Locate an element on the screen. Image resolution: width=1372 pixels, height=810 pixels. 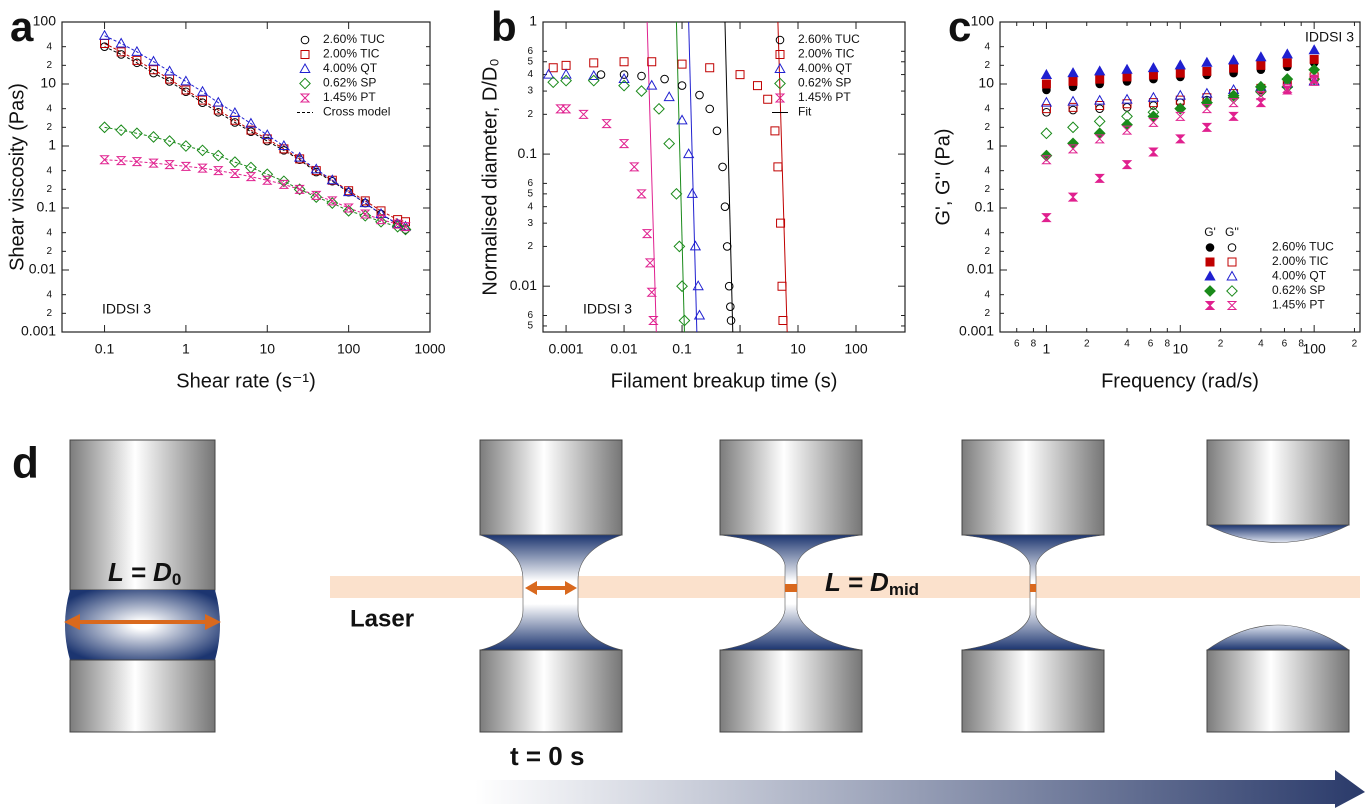
arrow-head is located at coordinates (551, 588).